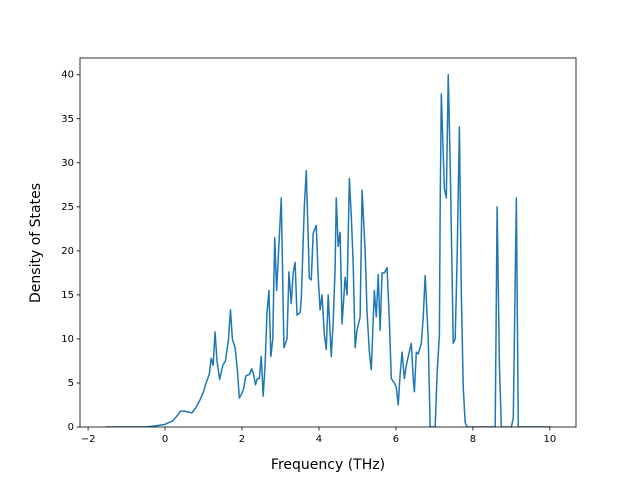 The height and width of the screenshot is (480, 640). I want to click on y-tick-label: 35, so click(67, 119).